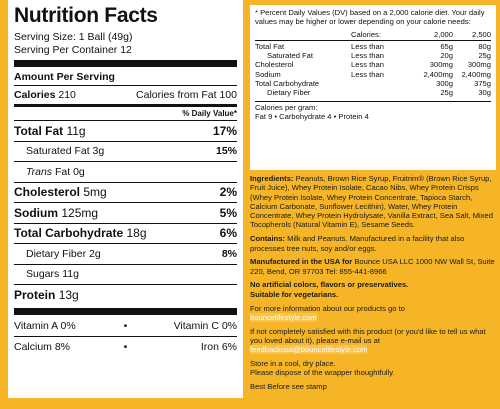 The width and height of the screenshot is (500, 409). What do you see at coordinates (228, 192) in the screenshot?
I see `nutrient-dv: 2%` at bounding box center [228, 192].